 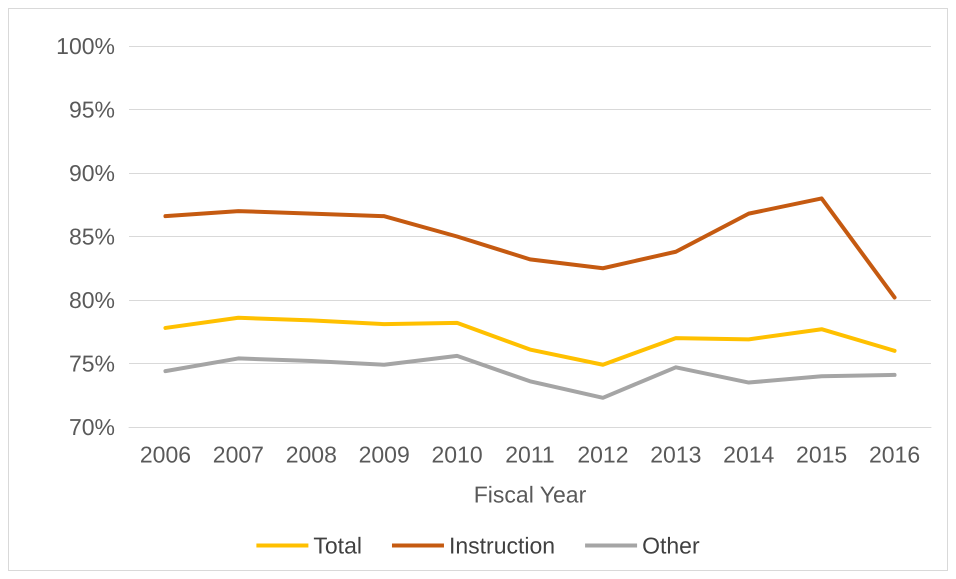 I want to click on x-tick-label: 2015, so click(x=822, y=455).